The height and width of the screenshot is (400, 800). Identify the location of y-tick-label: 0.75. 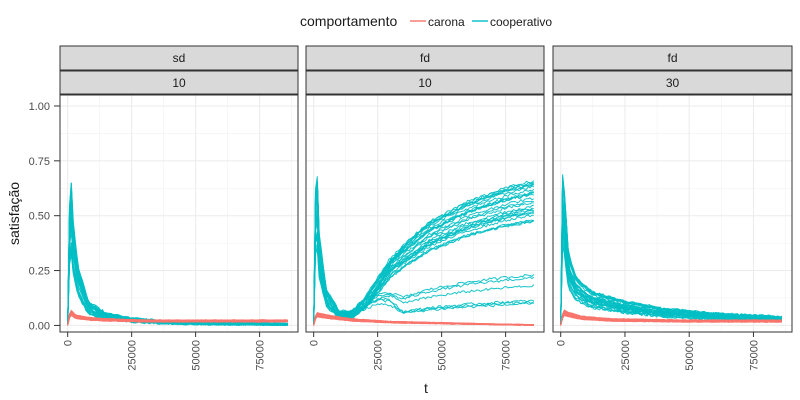
(39, 162).